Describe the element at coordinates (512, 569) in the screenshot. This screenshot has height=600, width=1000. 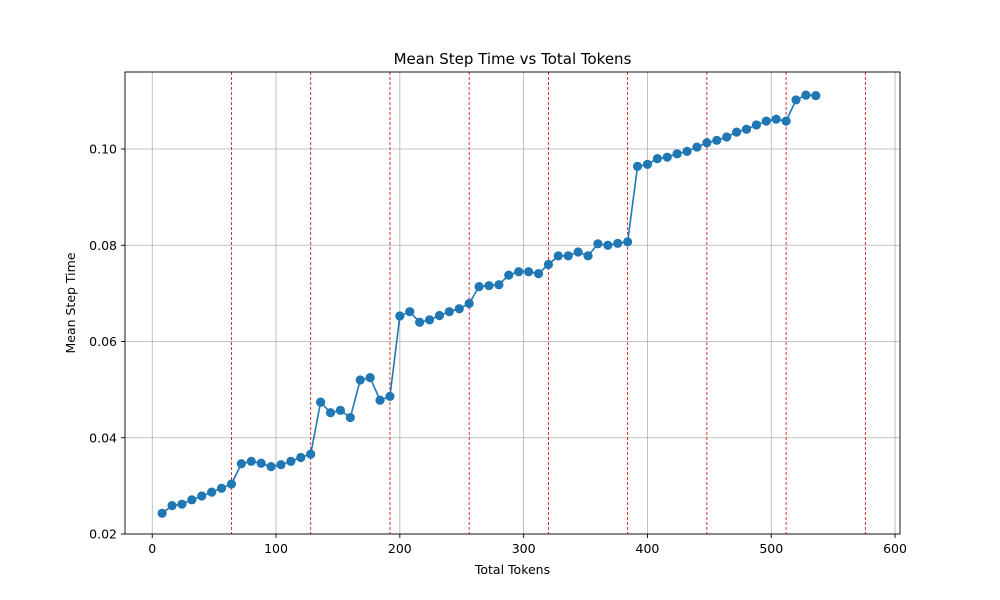
I see `x-axis-label: Total Tokens` at that location.